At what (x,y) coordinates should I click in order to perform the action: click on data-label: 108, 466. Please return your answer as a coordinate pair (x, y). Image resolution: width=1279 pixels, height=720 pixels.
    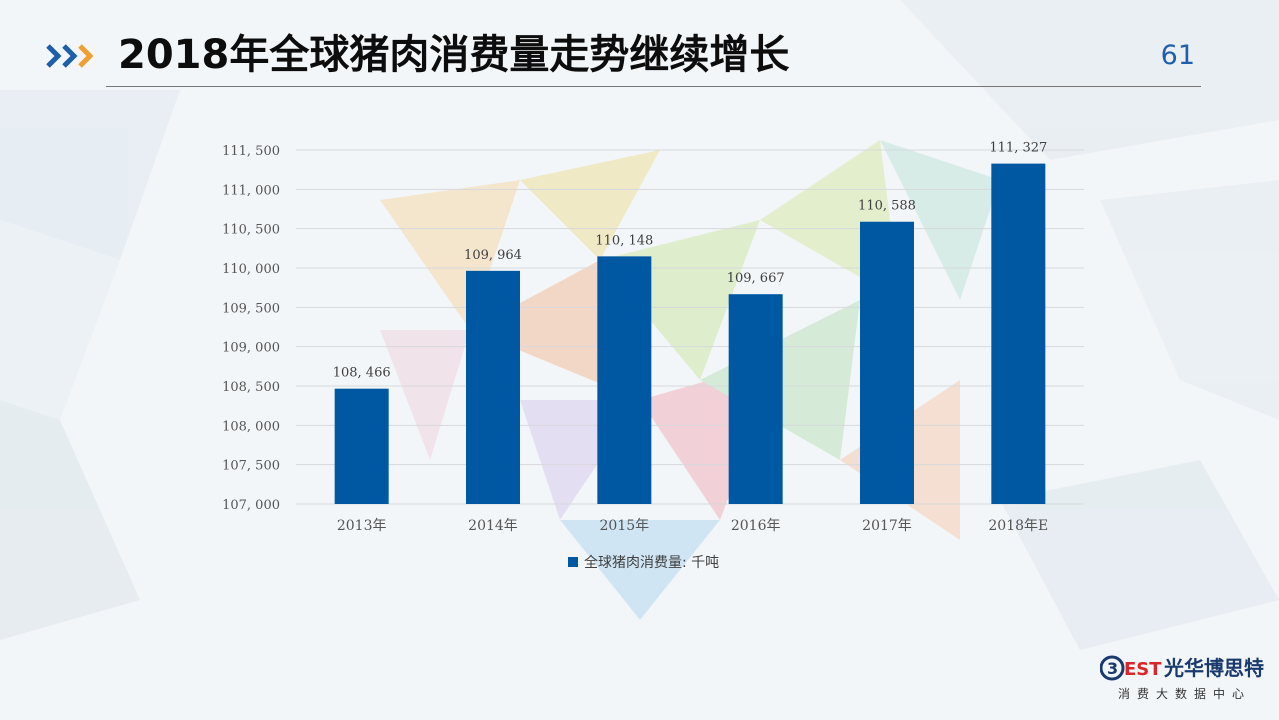
    Looking at the image, I should click on (362, 373).